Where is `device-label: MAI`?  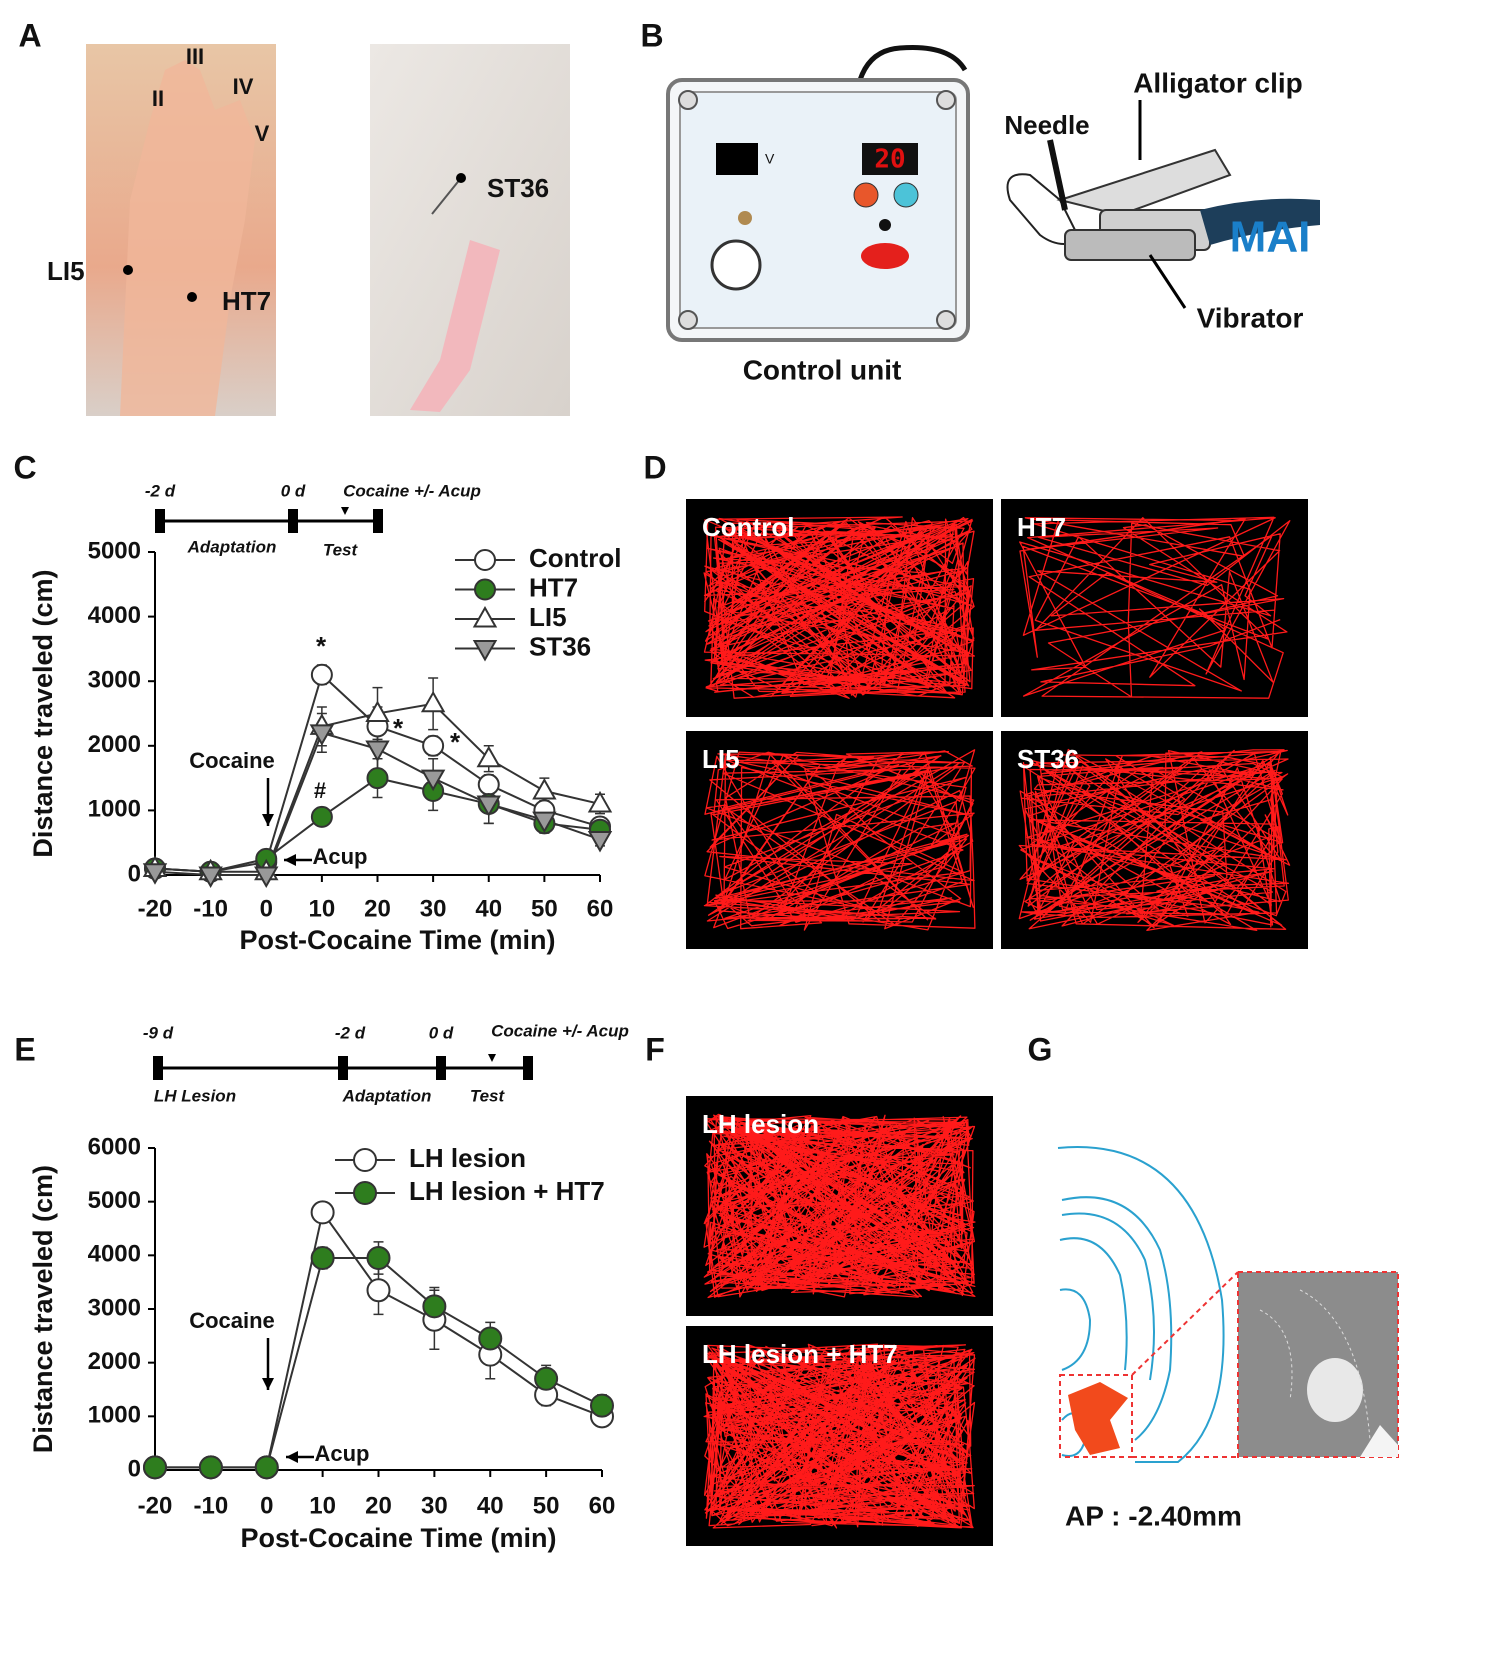 device-label: MAI is located at coordinates (1270, 237).